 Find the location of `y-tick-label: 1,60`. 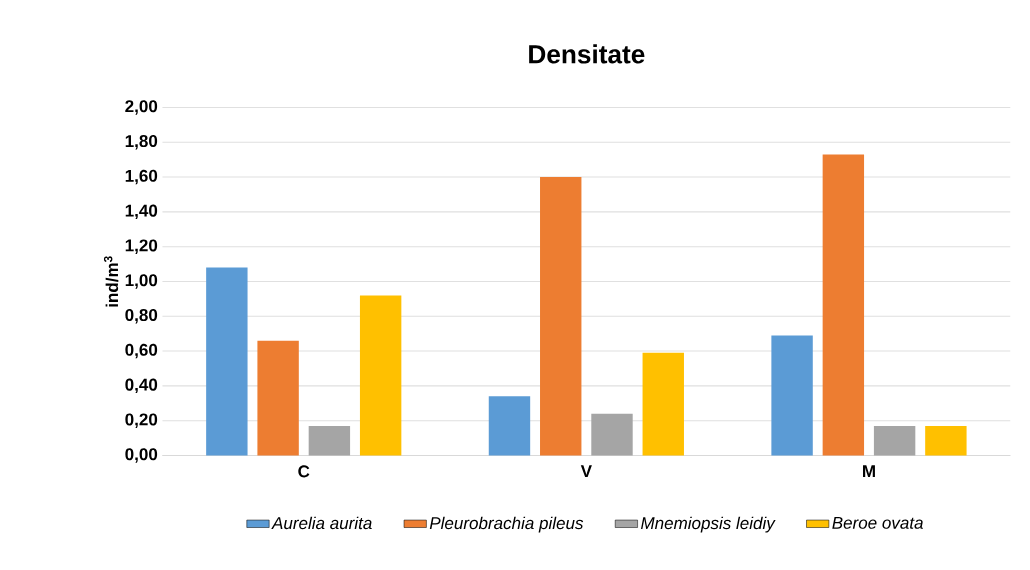

y-tick-label: 1,60 is located at coordinates (141, 177).